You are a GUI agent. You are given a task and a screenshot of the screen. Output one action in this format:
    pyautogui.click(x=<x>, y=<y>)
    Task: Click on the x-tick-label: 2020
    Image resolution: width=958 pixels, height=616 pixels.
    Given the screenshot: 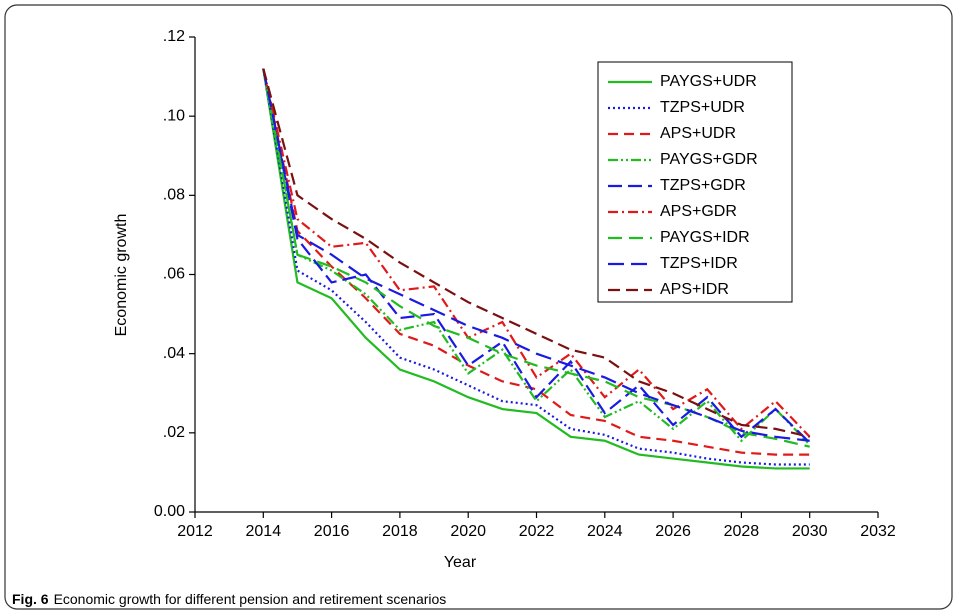 What is the action you would take?
    pyautogui.click(x=468, y=531)
    